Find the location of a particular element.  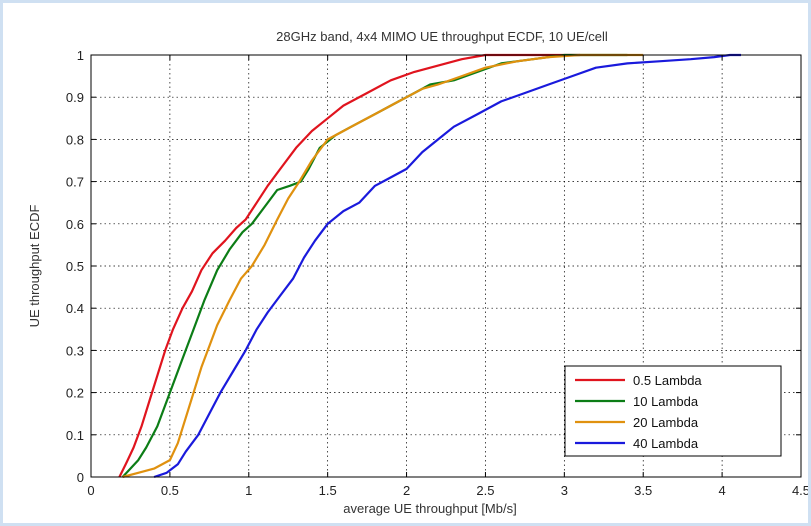

legend-label: 0.5 Lambda is located at coordinates (667, 380).